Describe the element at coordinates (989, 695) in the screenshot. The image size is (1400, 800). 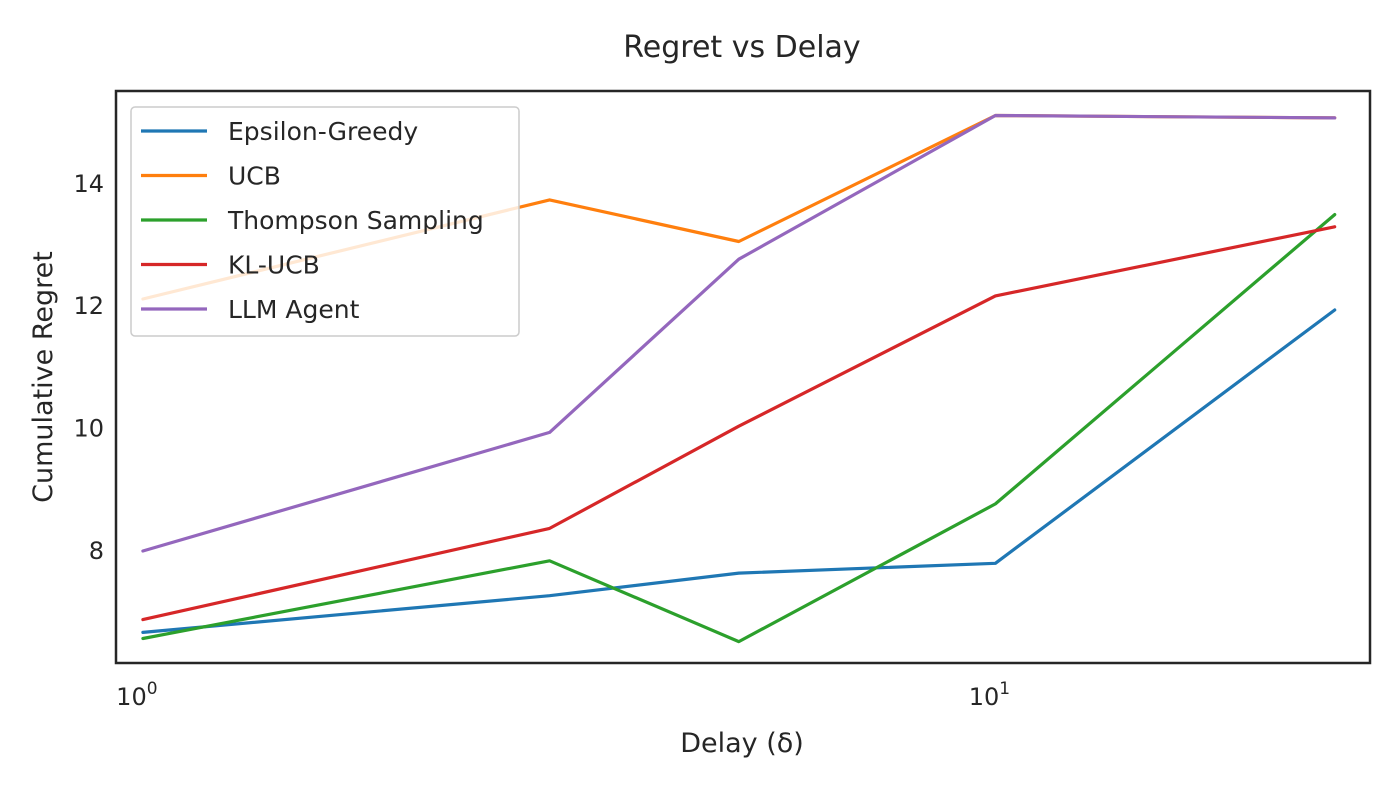
I see `x-tick-label: 10¹` at that location.